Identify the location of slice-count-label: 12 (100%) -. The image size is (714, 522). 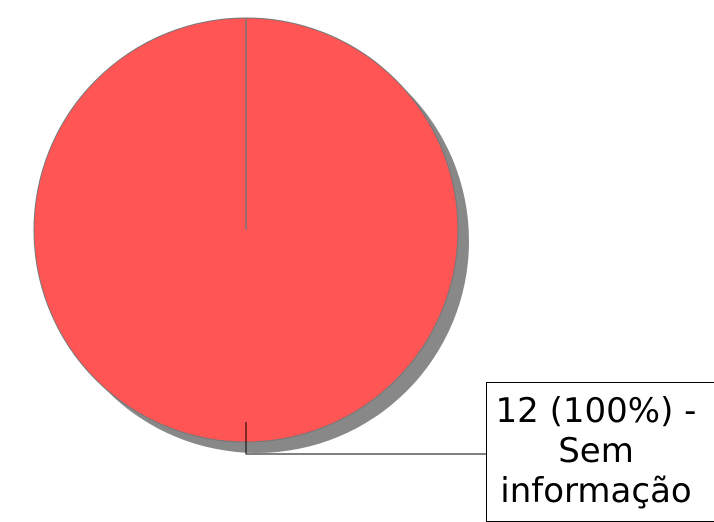
(596, 411).